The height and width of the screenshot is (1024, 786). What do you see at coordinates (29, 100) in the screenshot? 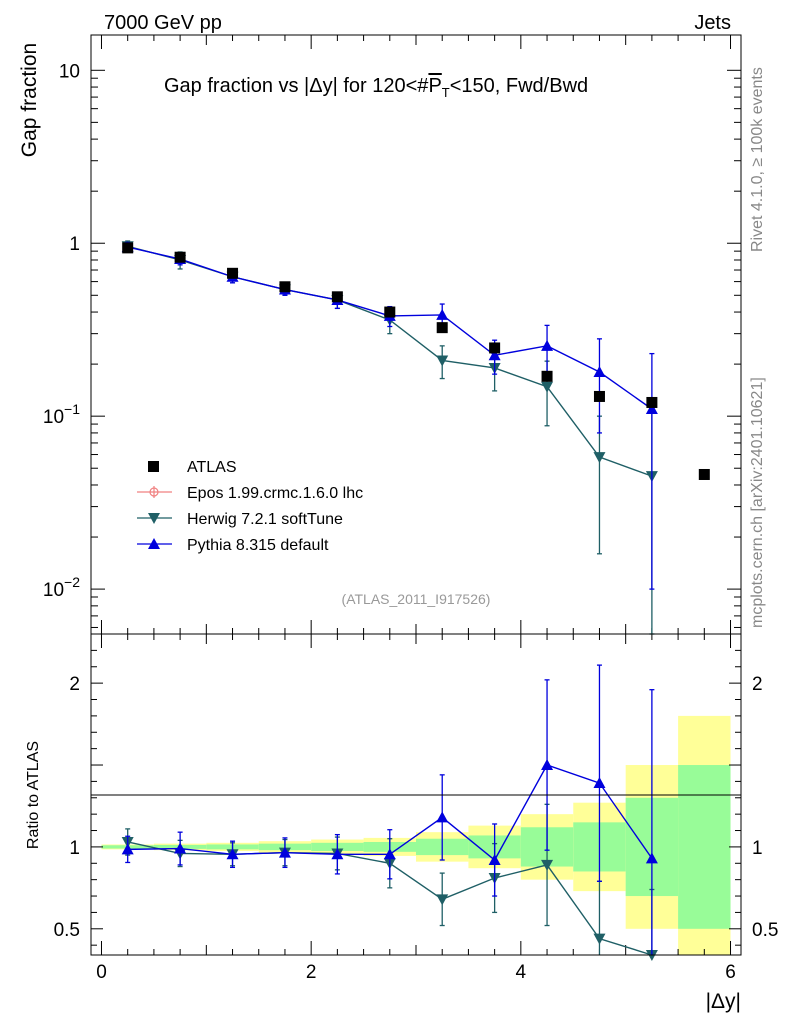
I see `y-axis-label: Gap fraction` at bounding box center [29, 100].